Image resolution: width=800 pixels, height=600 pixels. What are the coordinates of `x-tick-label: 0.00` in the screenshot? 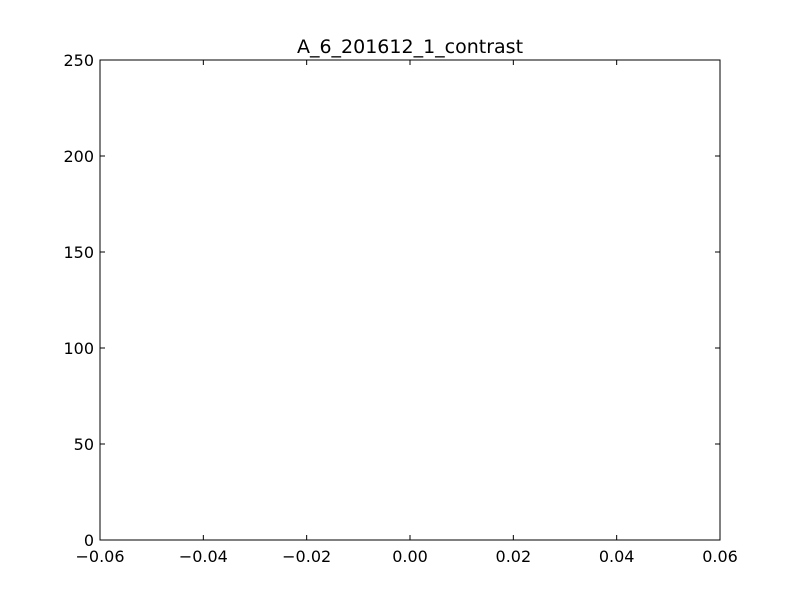 It's located at (410, 556).